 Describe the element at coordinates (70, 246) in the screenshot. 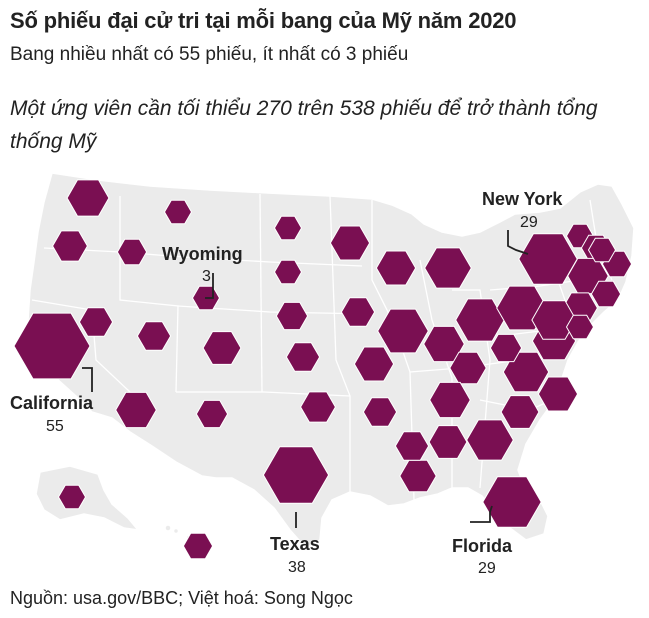

I see `hexagon-or` at that location.